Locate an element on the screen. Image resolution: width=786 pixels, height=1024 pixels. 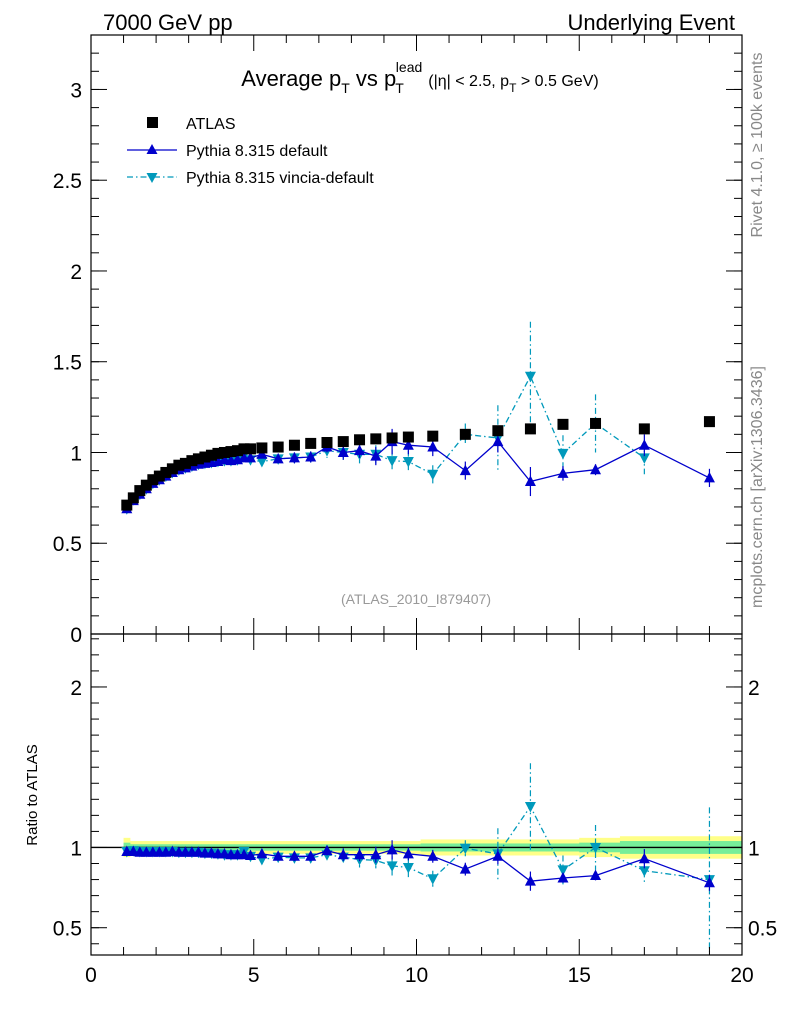
x-tick-label: 15 is located at coordinates (579, 975).